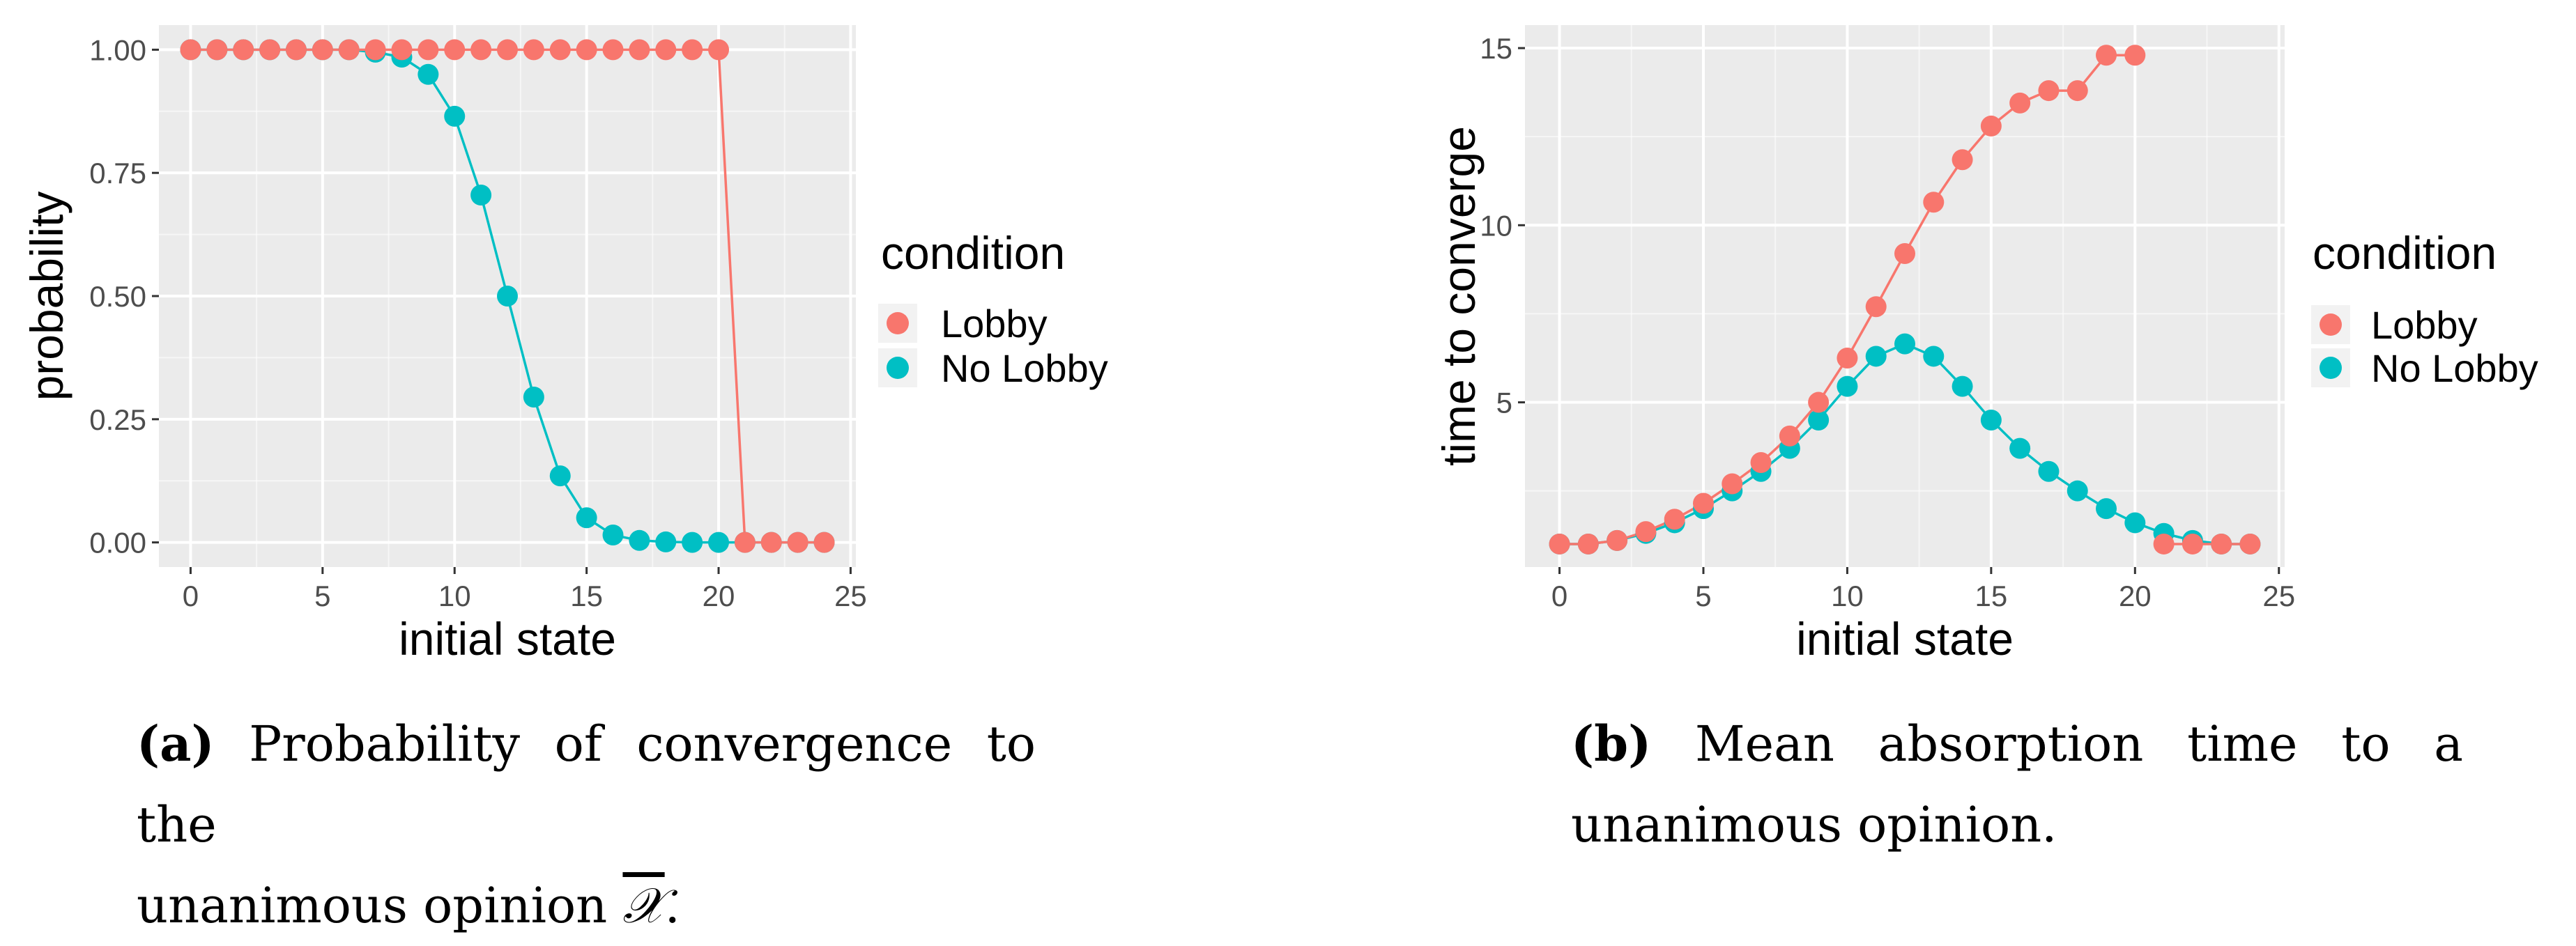  Describe the element at coordinates (1459, 296) in the screenshot. I see `y-axis-title: time to converge` at that location.